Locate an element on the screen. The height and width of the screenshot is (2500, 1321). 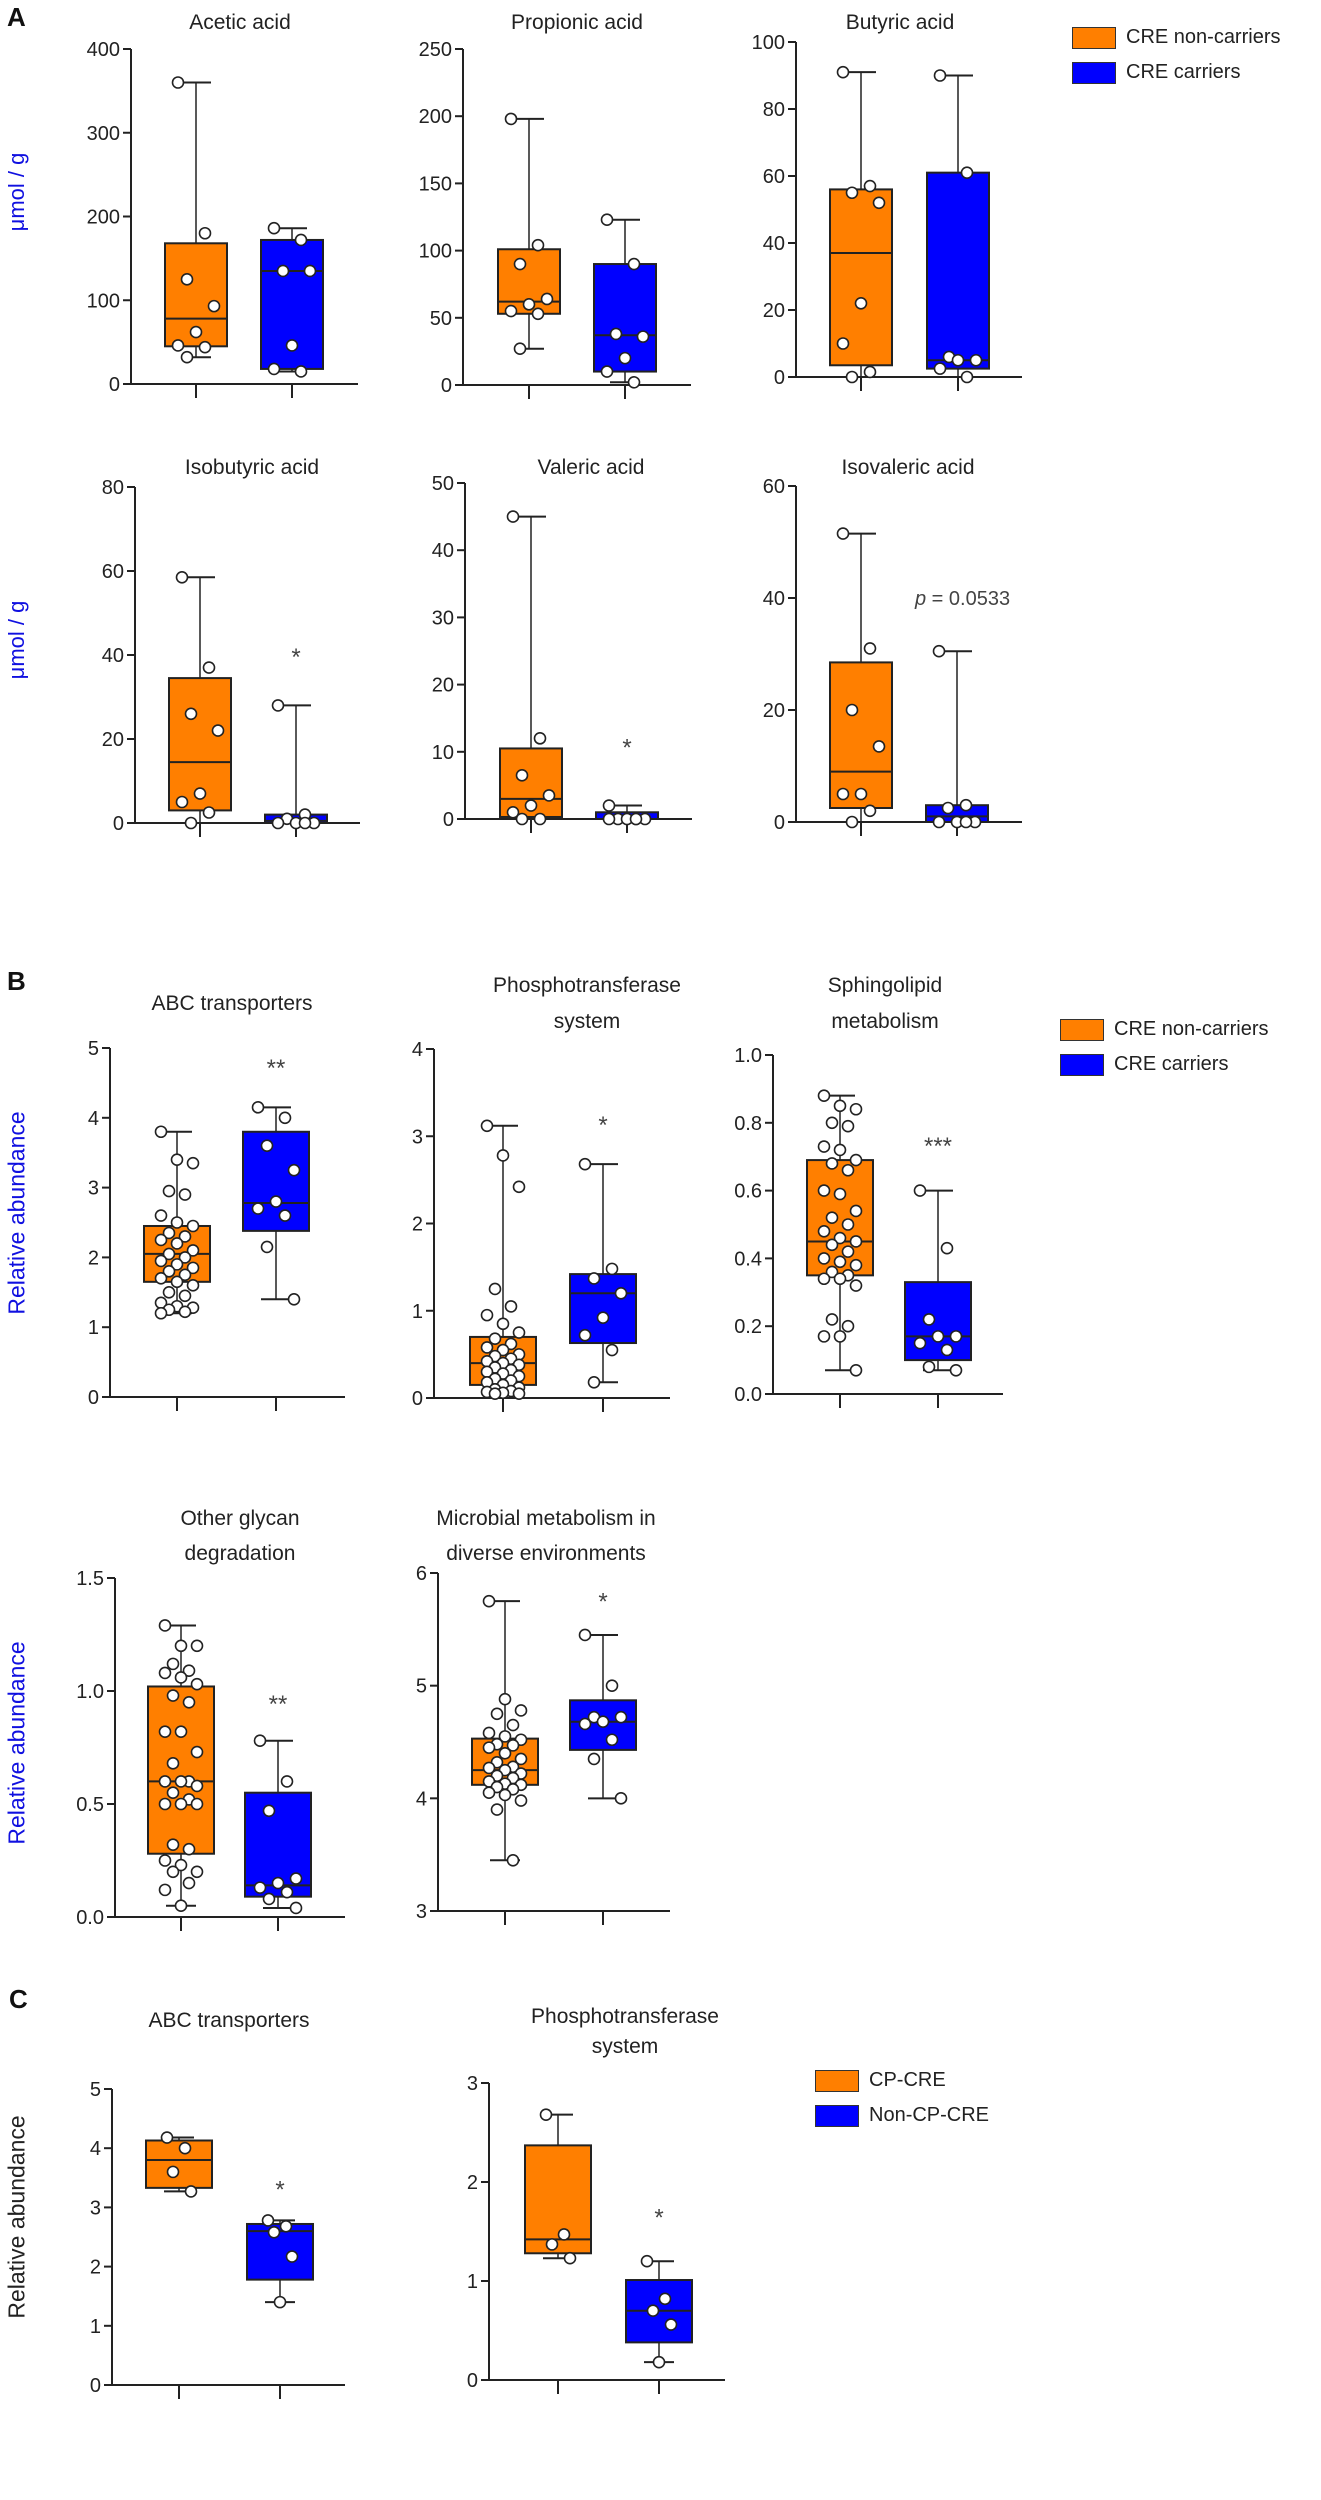
y-tick-label: 0.0 is located at coordinates (748, 1395).